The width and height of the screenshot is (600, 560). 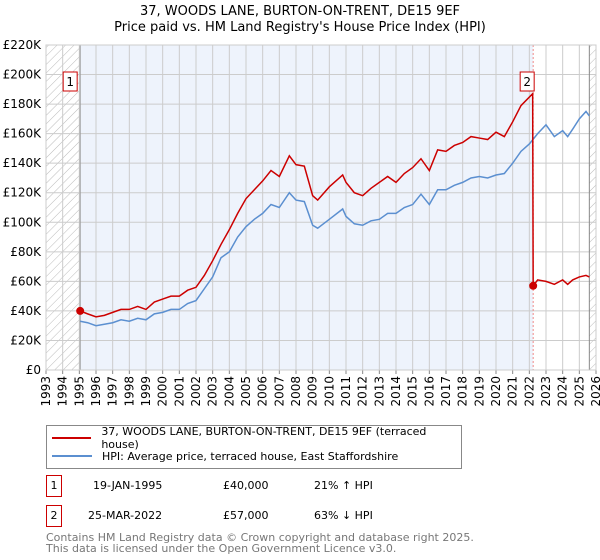 What do you see at coordinates (313, 391) in the screenshot?
I see `x-tick-label: 2009` at bounding box center [313, 391].